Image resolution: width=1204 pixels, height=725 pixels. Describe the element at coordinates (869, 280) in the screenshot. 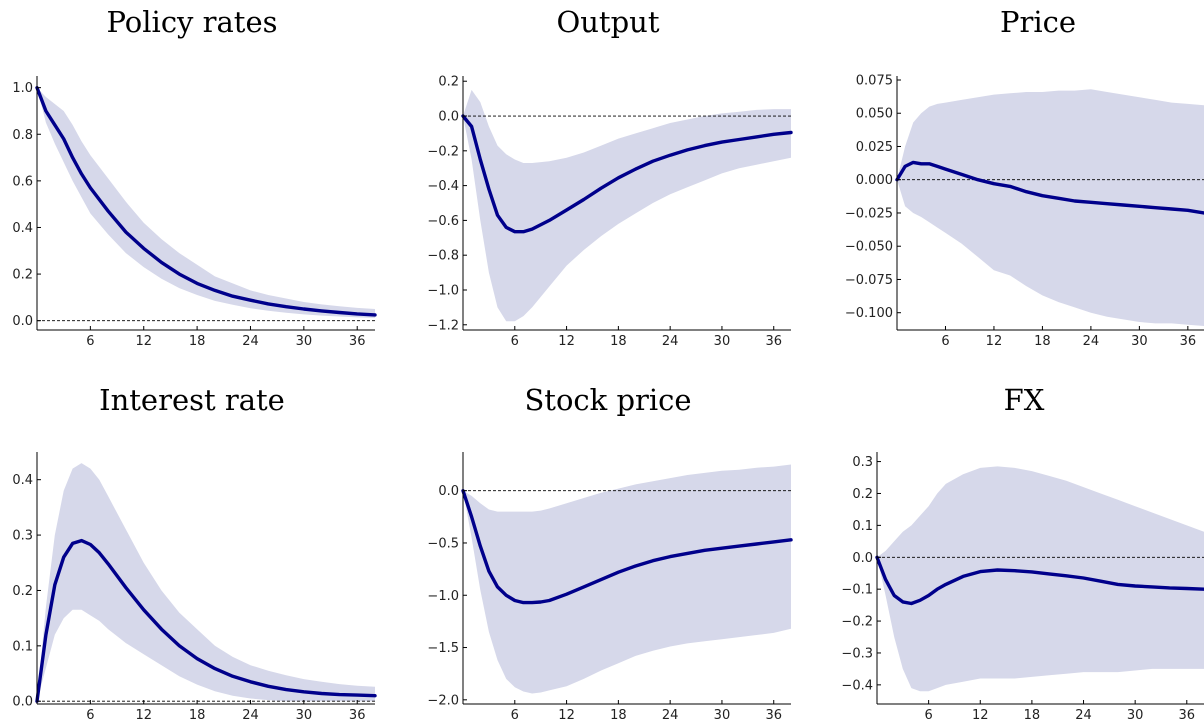

I see `y-tick-label: −0.075` at that location.